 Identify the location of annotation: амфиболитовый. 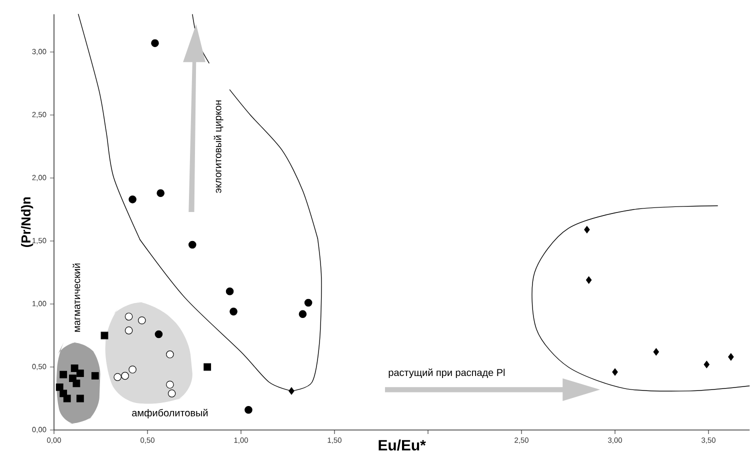
(170, 413).